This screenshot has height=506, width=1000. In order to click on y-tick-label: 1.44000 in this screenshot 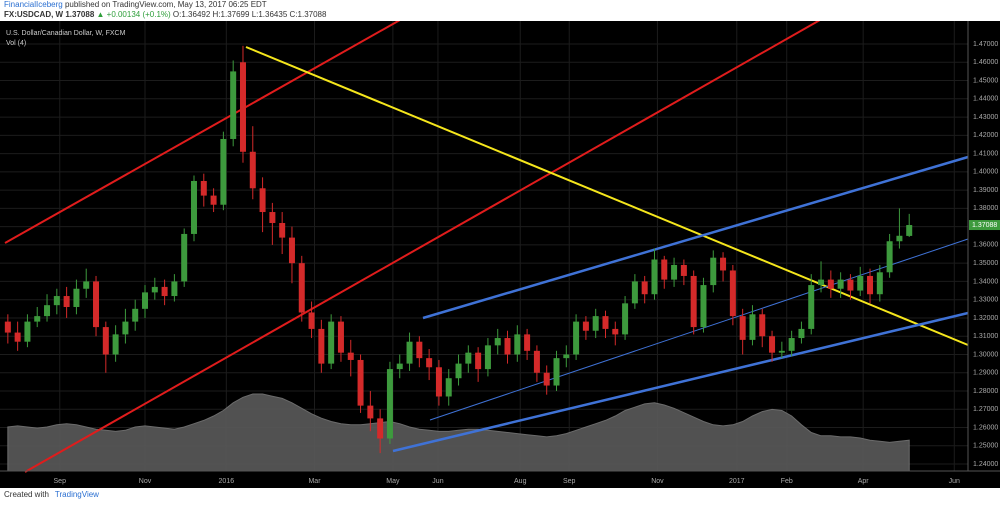, I will do `click(985, 99)`.